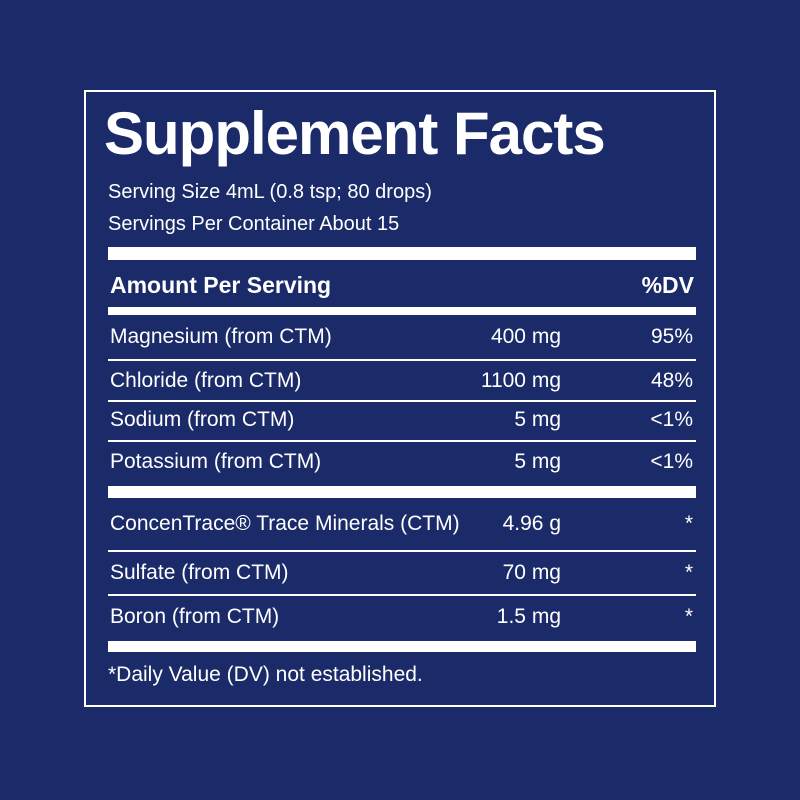 The width and height of the screenshot is (800, 800). What do you see at coordinates (254, 224) in the screenshot?
I see `servings-per-container: Servings Per Container About 15` at bounding box center [254, 224].